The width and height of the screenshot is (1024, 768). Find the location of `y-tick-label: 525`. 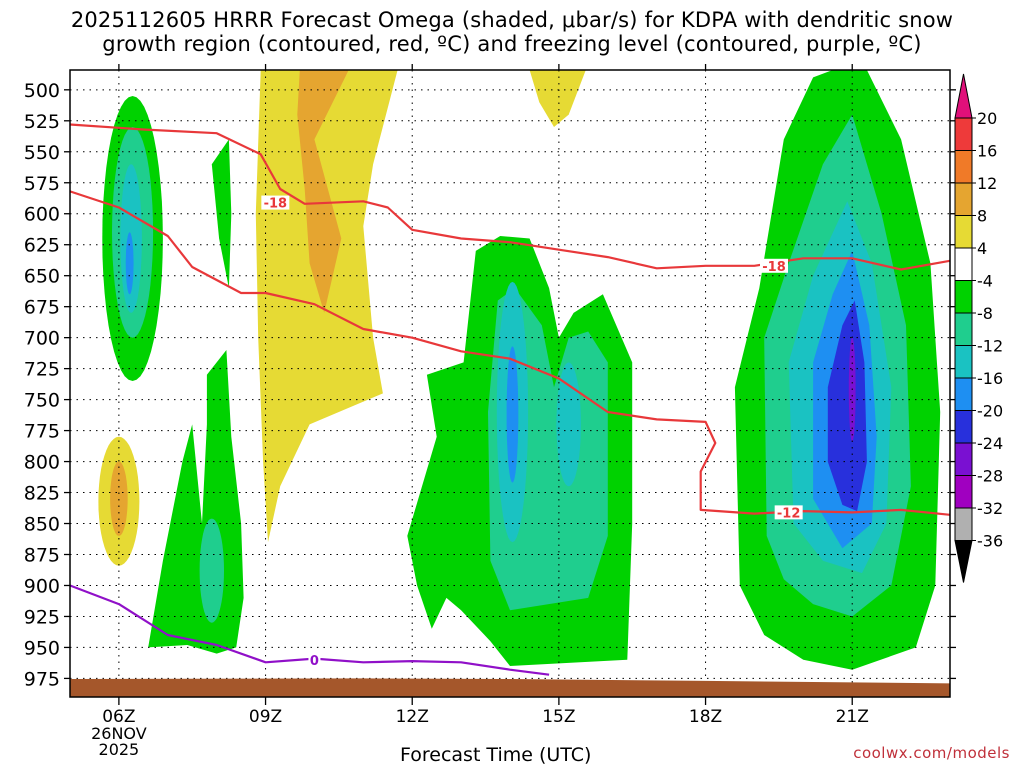

y-tick-label: 525 is located at coordinates (42, 122).